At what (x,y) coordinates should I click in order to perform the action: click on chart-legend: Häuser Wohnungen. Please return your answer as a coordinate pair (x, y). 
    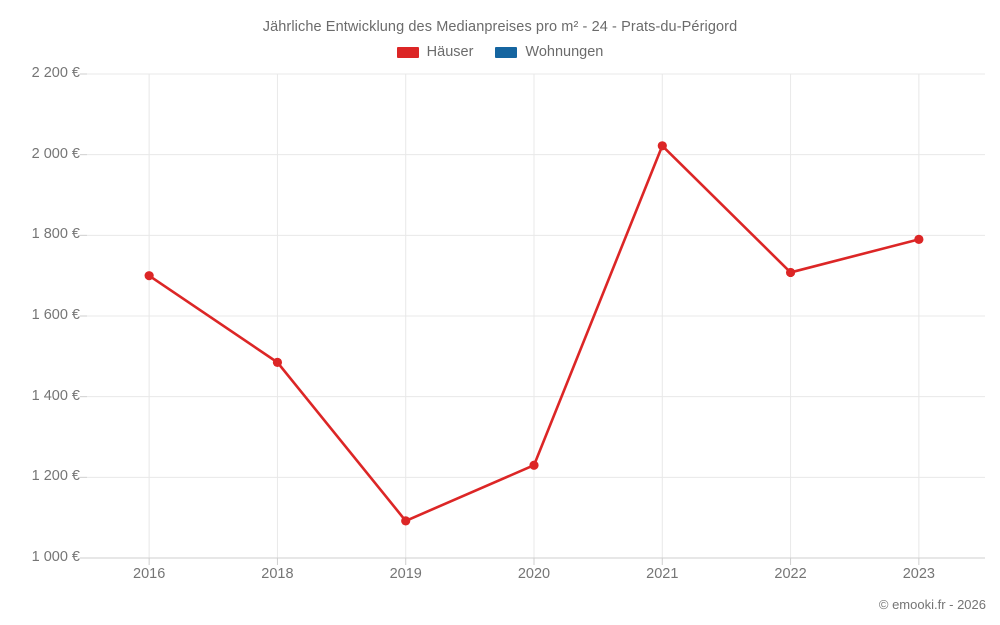
    Looking at the image, I should click on (500, 52).